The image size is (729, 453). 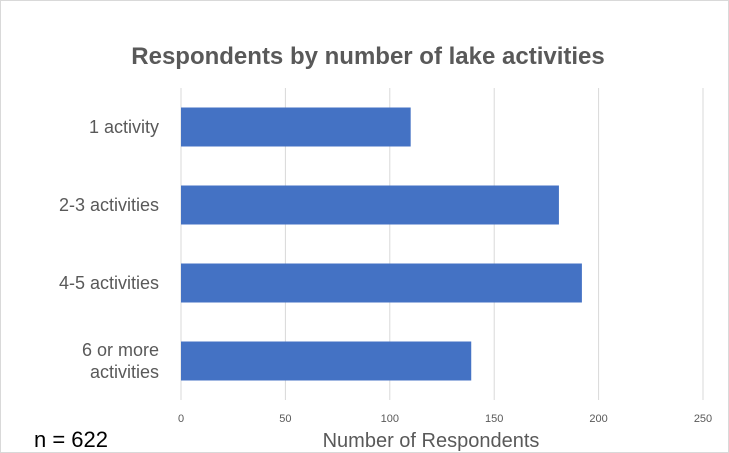 What do you see at coordinates (494, 419) in the screenshot?
I see `x-tick-label: 150` at bounding box center [494, 419].